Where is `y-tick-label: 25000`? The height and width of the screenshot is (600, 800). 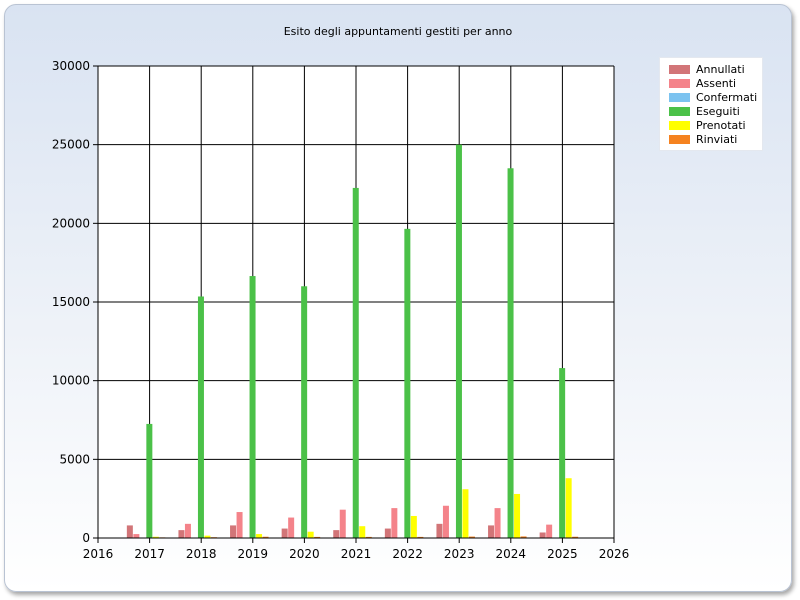 y-tick-label: 25000 is located at coordinates (71, 145).